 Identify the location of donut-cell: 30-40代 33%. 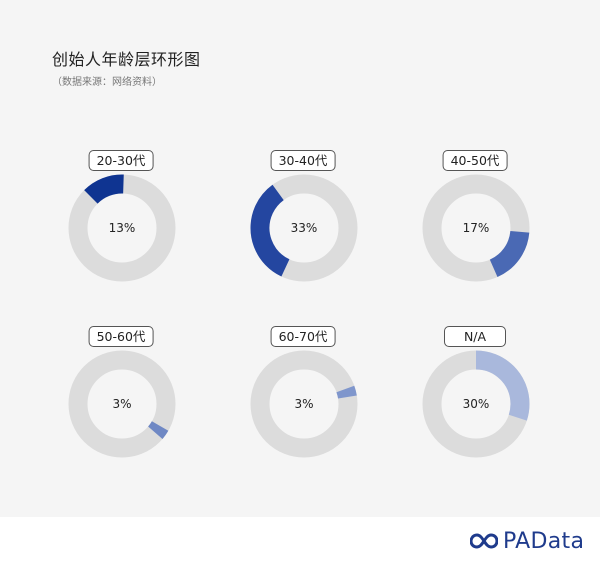
(303, 225).